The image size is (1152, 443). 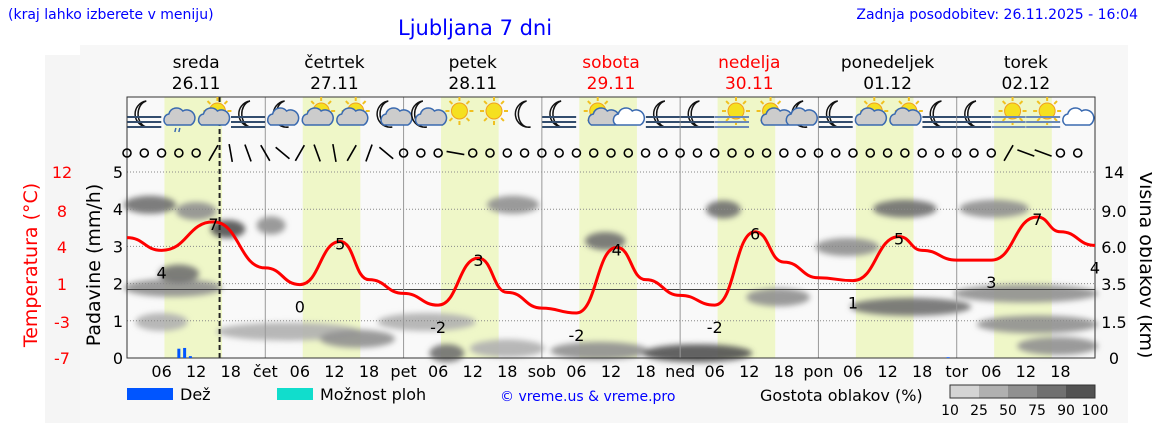 I want to click on temp-tick: 8, so click(x=62, y=211).